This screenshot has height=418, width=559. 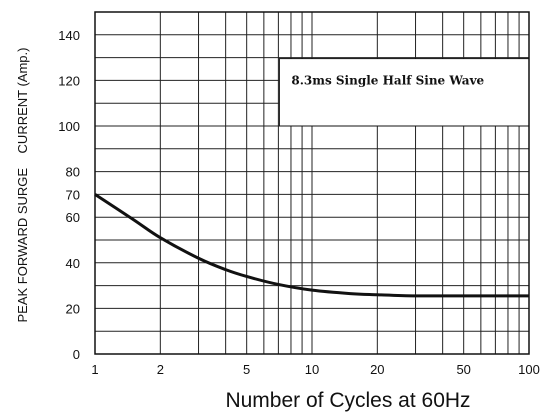 What do you see at coordinates (529, 369) in the screenshot?
I see `x-tick-label: 100` at bounding box center [529, 369].